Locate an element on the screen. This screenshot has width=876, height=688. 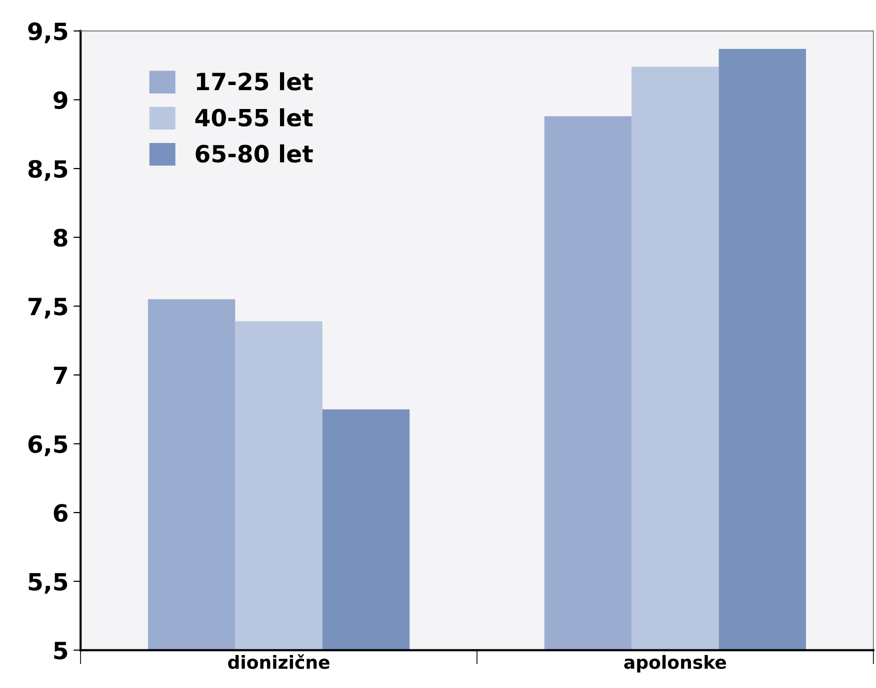
x-tick-label: apolonske is located at coordinates (675, 663).